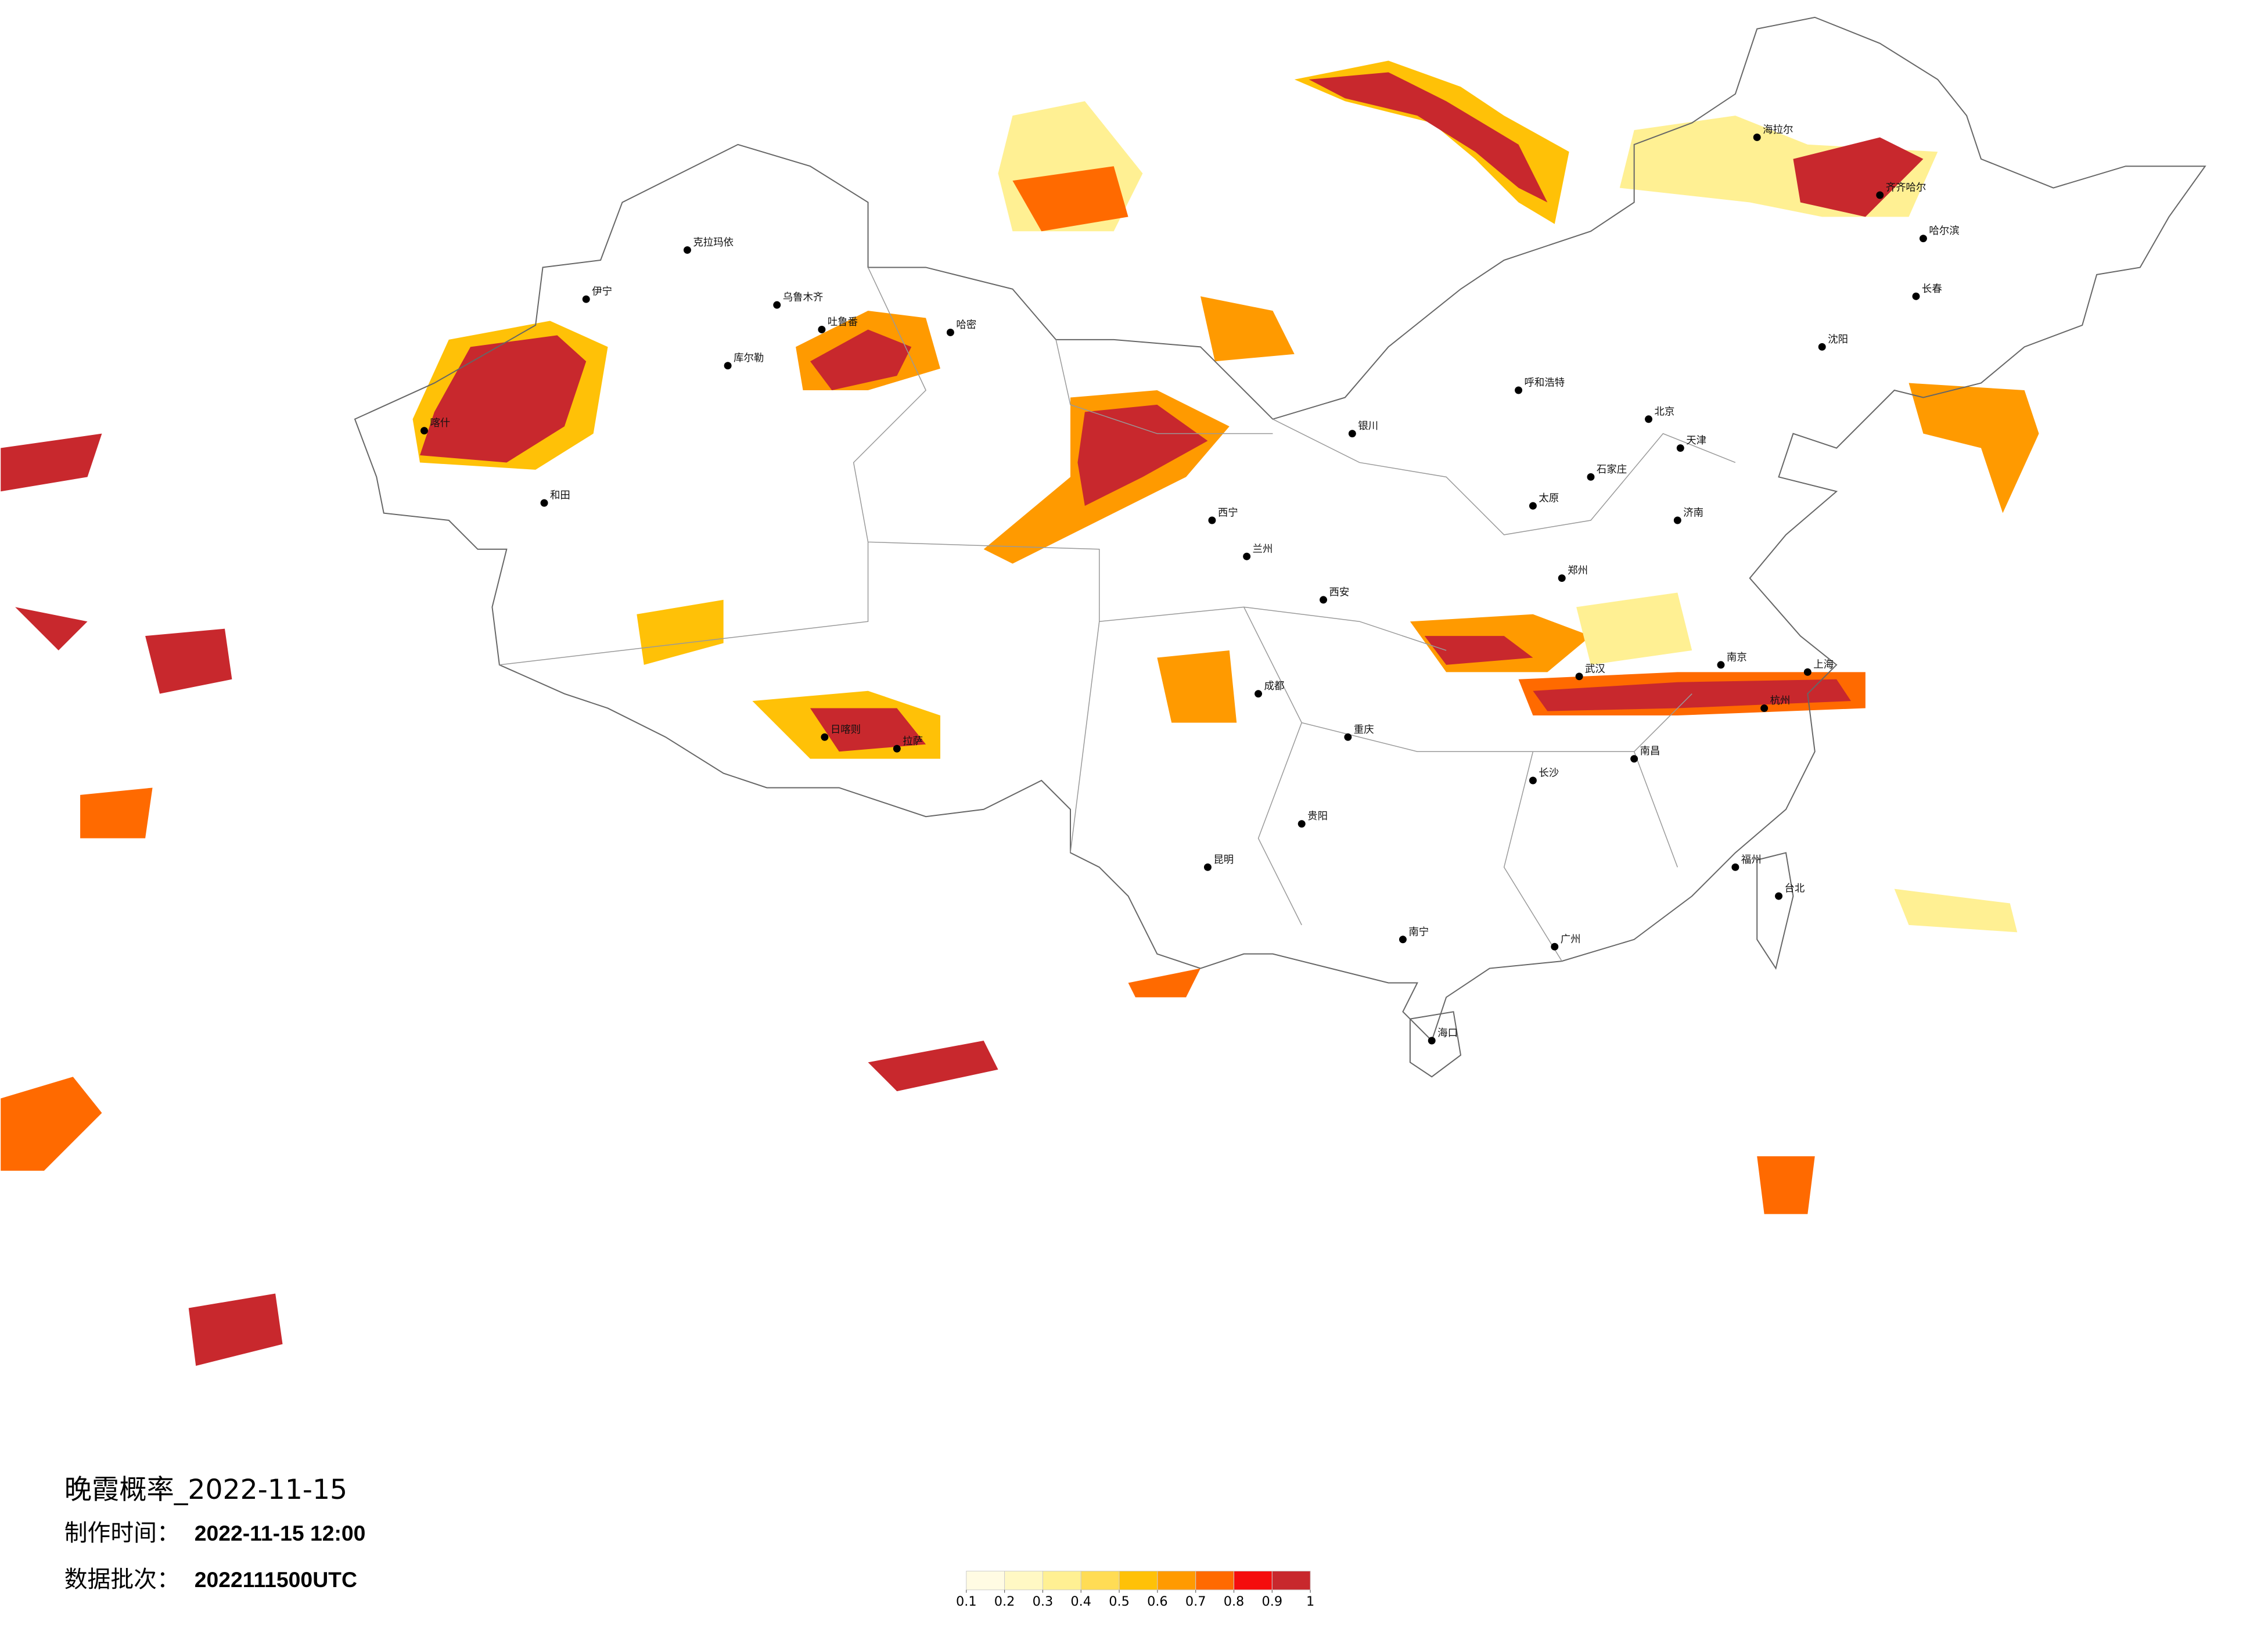 This screenshot has height=1626, width=2268. What do you see at coordinates (1004, 1601) in the screenshot?
I see `colorbar-label: 0.2` at bounding box center [1004, 1601].